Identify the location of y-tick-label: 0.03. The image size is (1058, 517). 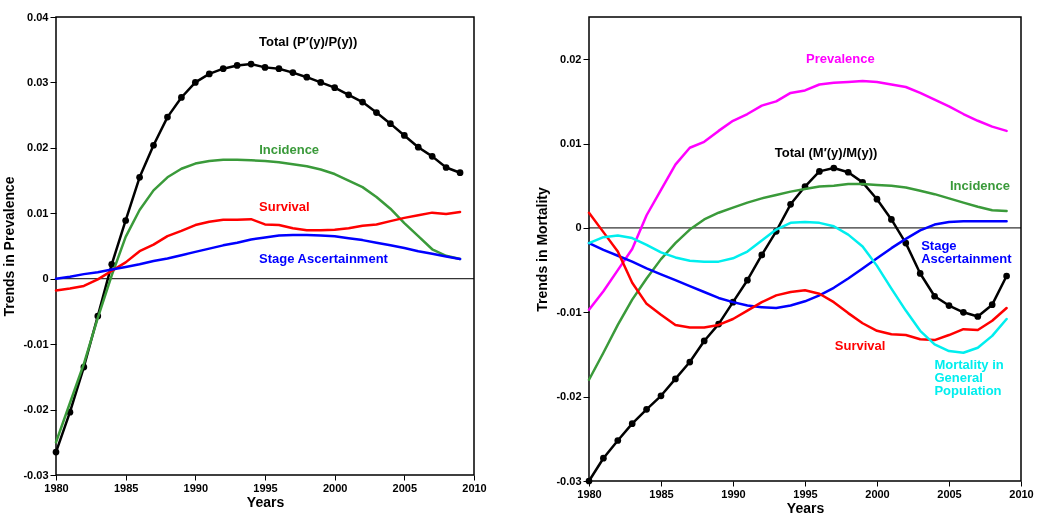
(38, 81).